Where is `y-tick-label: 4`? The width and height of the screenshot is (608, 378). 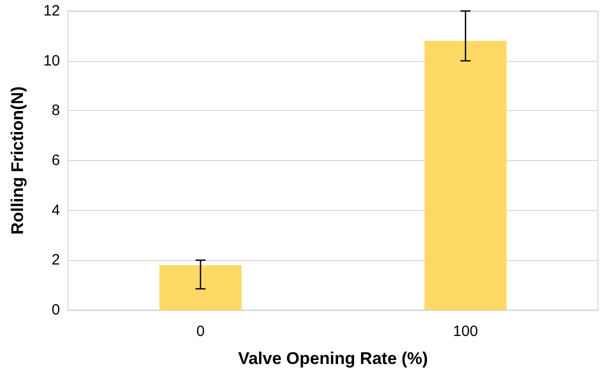
y-tick-label: 4 is located at coordinates (56, 210).